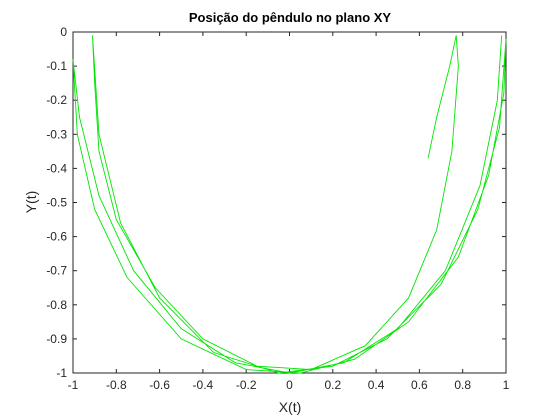 This screenshot has width=560, height=420. Describe the element at coordinates (56, 203) in the screenshot. I see `y-tick-label: -0.5` at that location.